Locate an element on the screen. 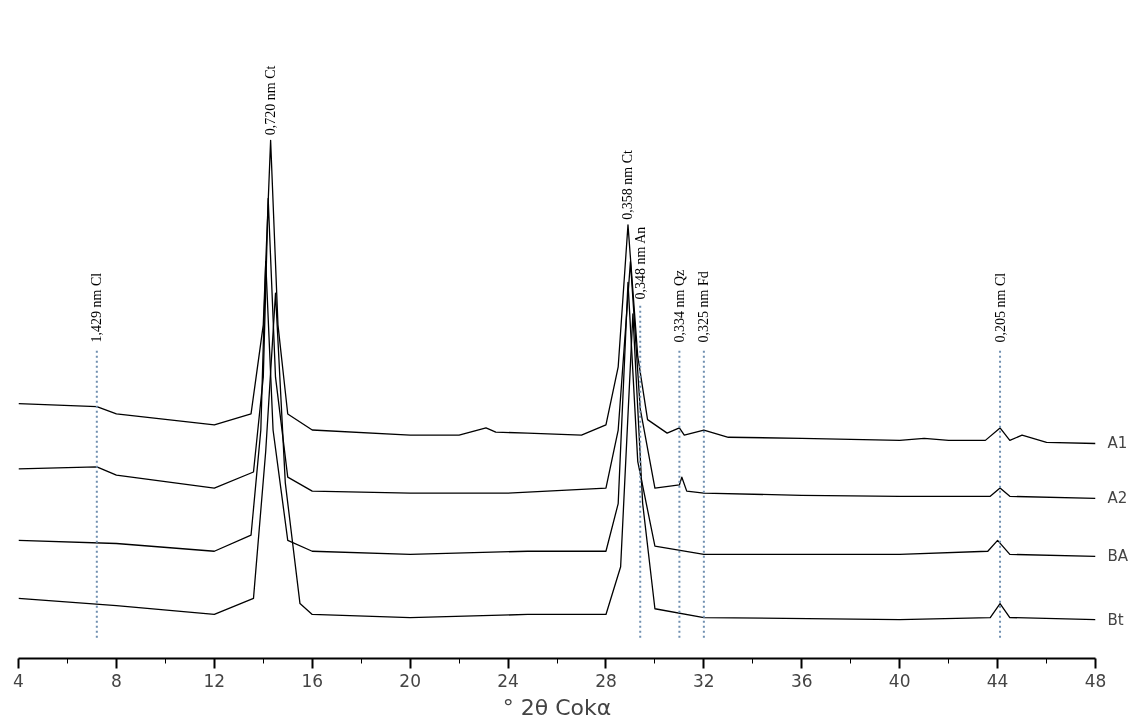 This screenshot has width=1131, height=722. x-tick-label: 20 is located at coordinates (410, 680).